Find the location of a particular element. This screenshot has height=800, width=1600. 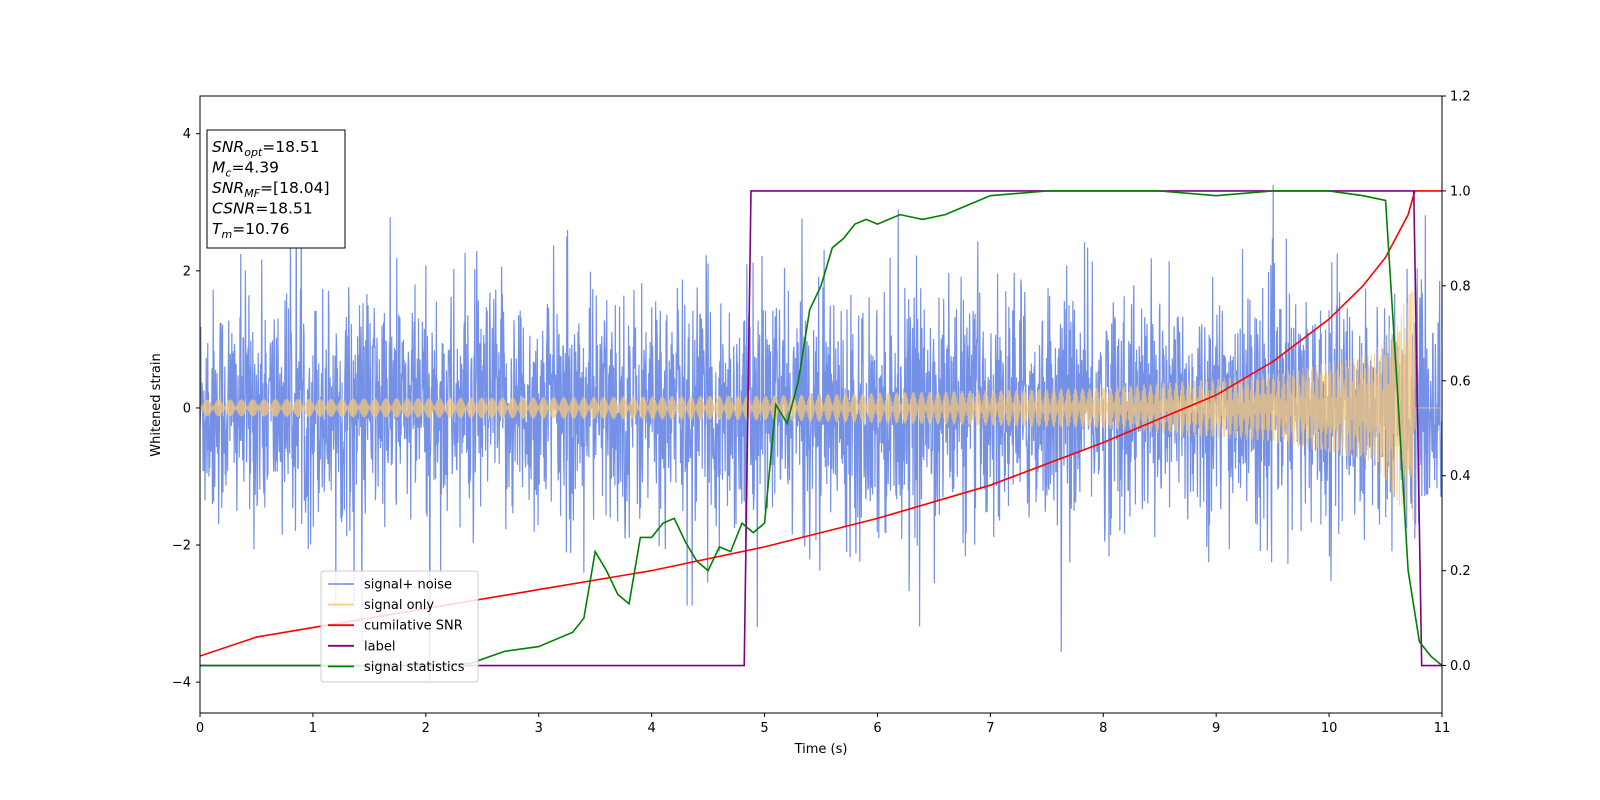

legend-entry-label: signal statistics is located at coordinates (414, 667).